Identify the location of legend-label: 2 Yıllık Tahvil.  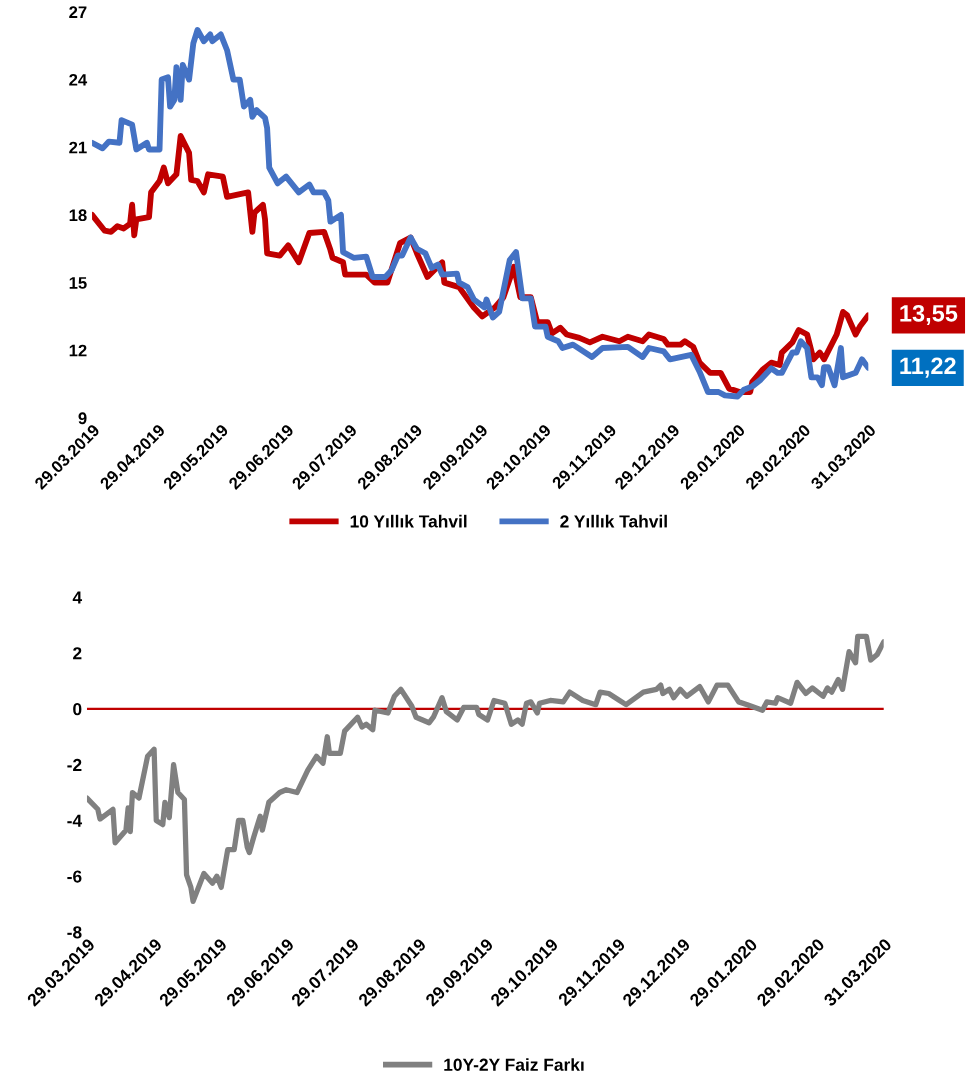
(613, 521).